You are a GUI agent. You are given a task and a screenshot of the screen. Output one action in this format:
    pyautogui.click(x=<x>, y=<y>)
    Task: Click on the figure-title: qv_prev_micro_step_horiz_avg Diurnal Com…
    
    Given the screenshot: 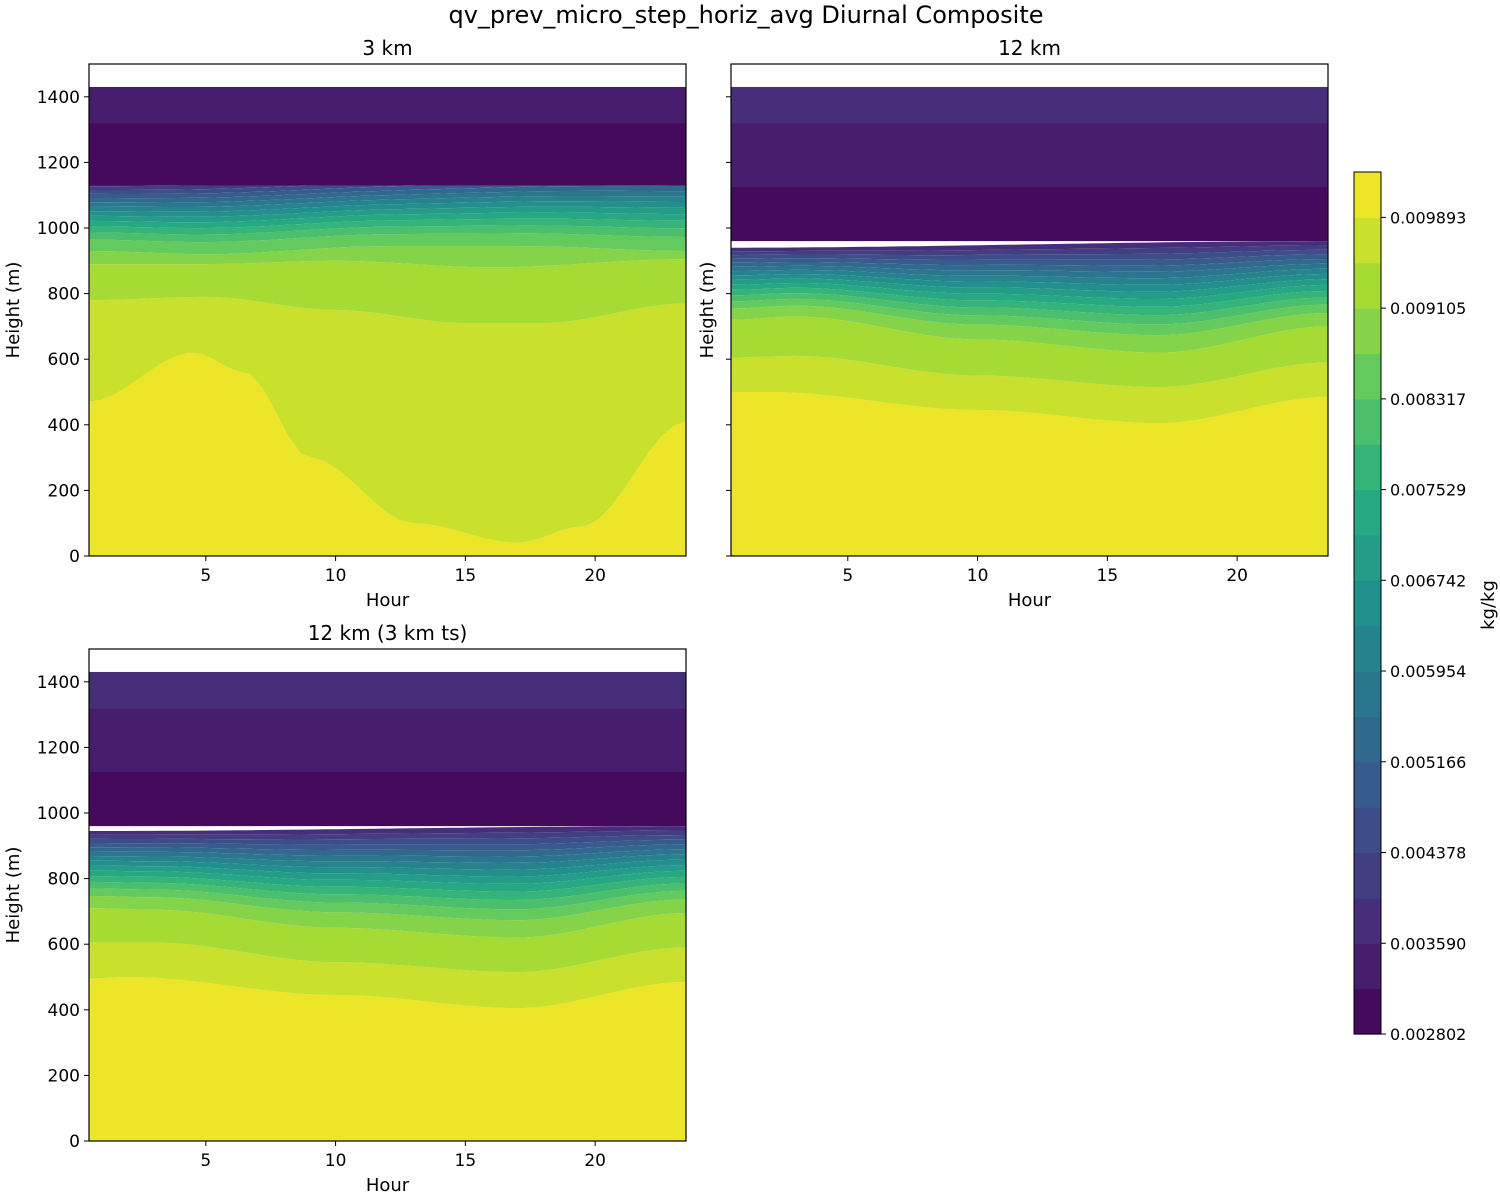 What is the action you would take?
    pyautogui.click(x=745, y=15)
    